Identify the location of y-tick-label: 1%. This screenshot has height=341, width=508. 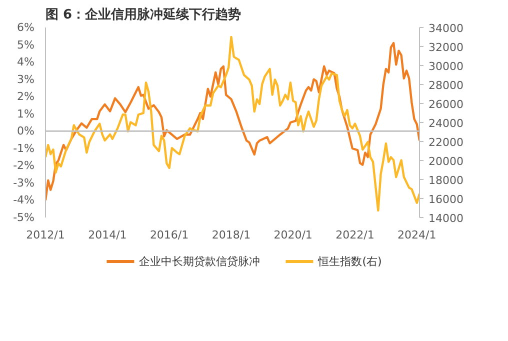
(25, 113).